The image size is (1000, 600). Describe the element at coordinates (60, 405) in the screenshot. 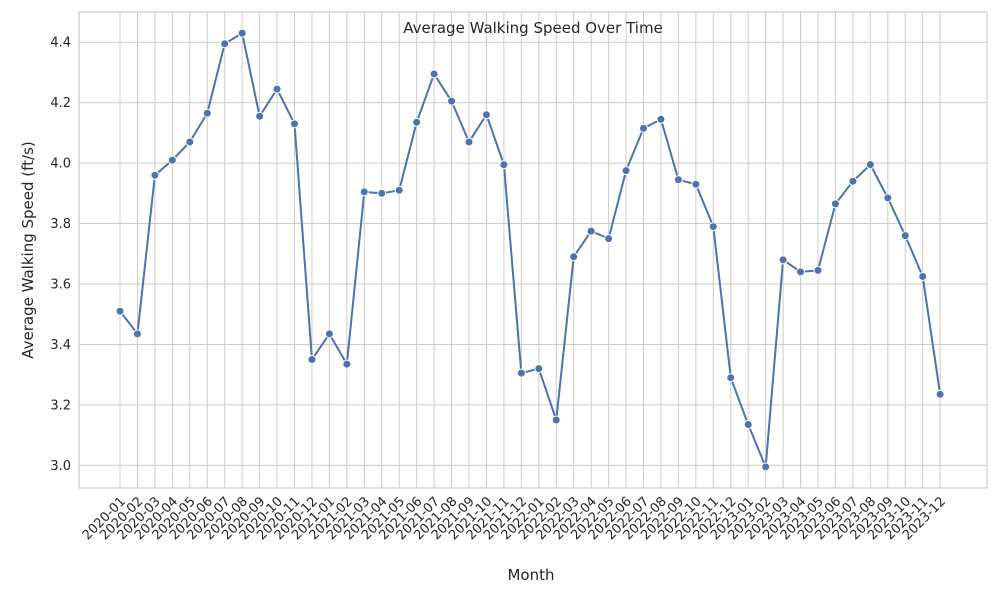

I see `y-tick-label: 3.2` at that location.